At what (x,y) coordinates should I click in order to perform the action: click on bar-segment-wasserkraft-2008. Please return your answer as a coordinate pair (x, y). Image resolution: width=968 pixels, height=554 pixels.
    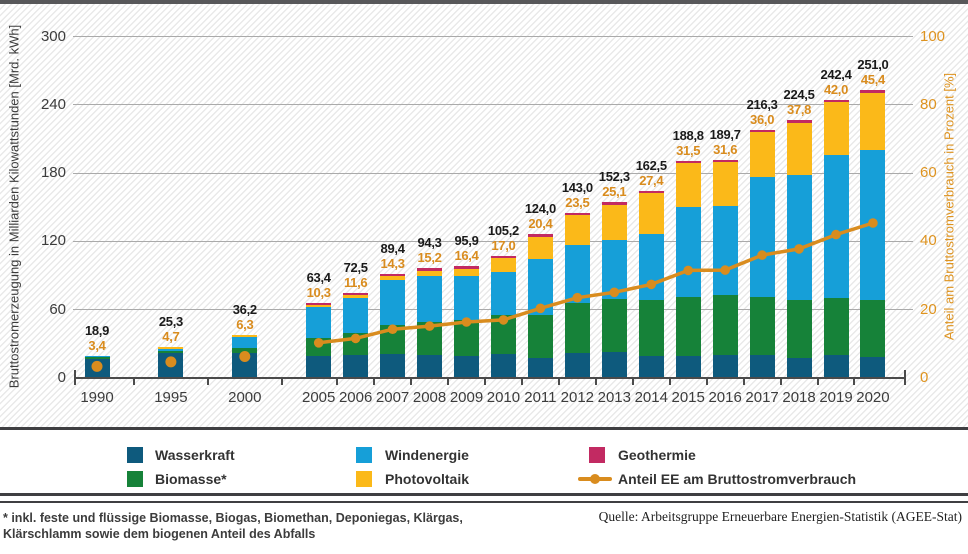
    Looking at the image, I should click on (430, 366).